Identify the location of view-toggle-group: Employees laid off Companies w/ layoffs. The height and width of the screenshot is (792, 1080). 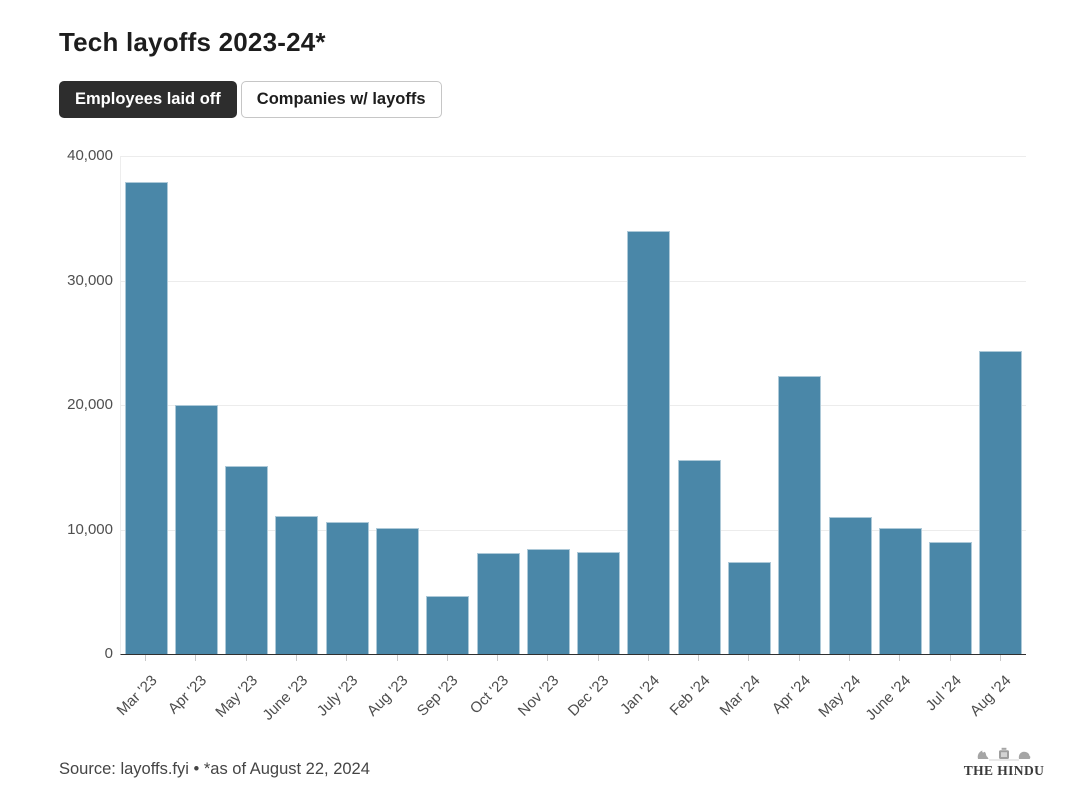
(250, 99).